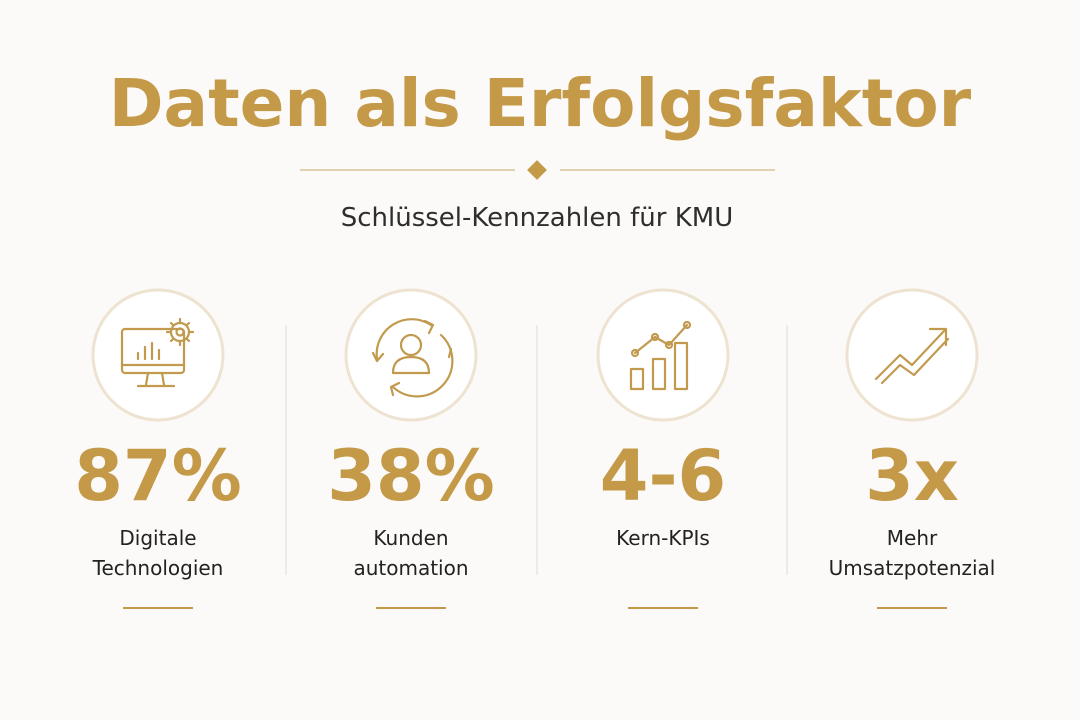 The image size is (1080, 720). What do you see at coordinates (158, 476) in the screenshot?
I see `stat-value: 87%` at bounding box center [158, 476].